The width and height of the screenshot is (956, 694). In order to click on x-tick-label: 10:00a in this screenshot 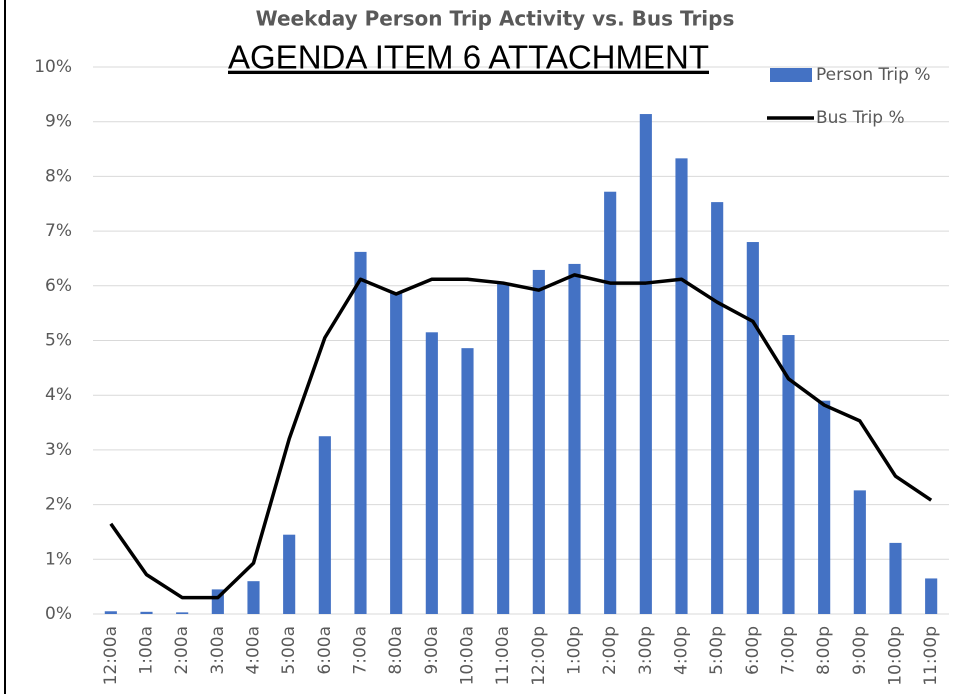, I will do `click(468, 655)`.